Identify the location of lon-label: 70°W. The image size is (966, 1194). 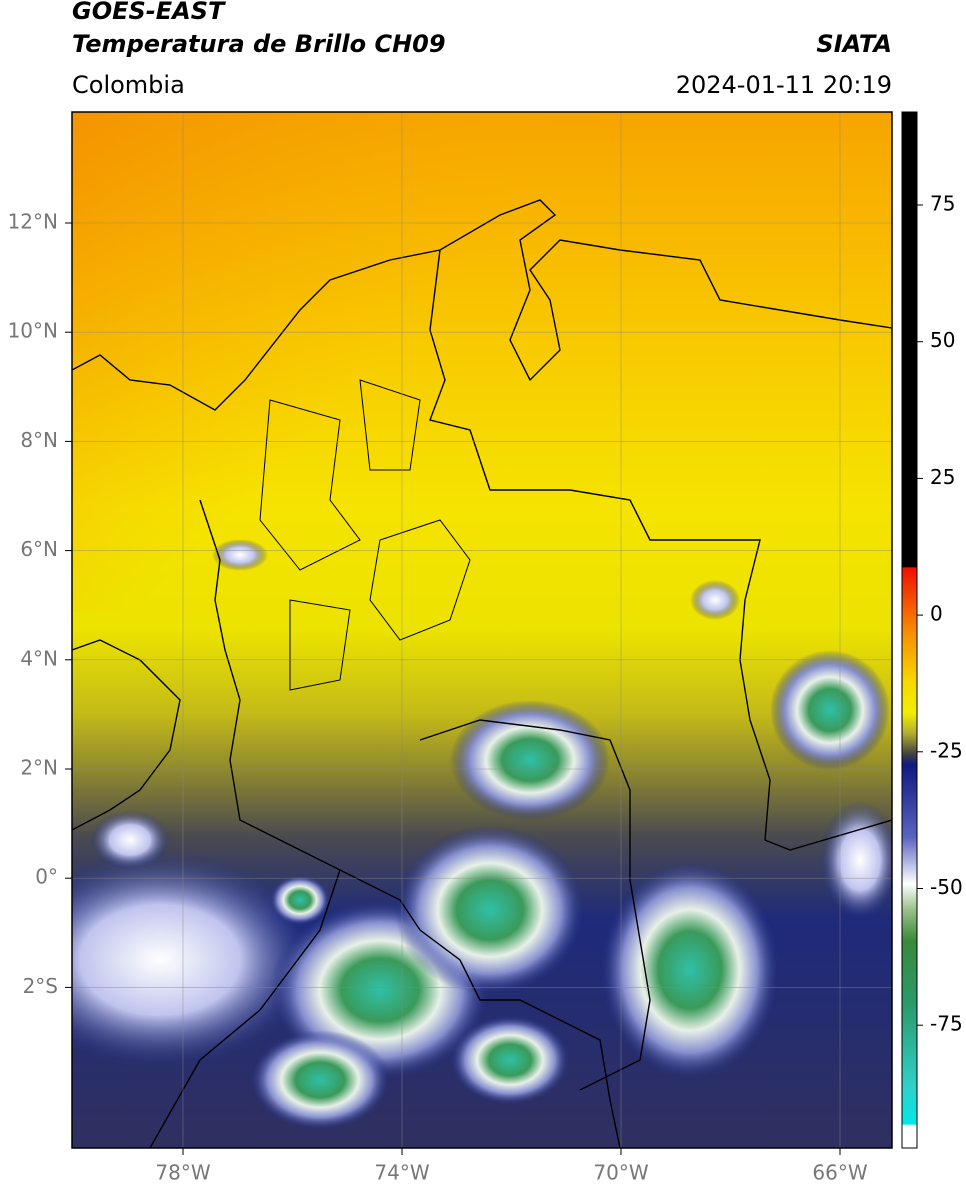
(620, 1173).